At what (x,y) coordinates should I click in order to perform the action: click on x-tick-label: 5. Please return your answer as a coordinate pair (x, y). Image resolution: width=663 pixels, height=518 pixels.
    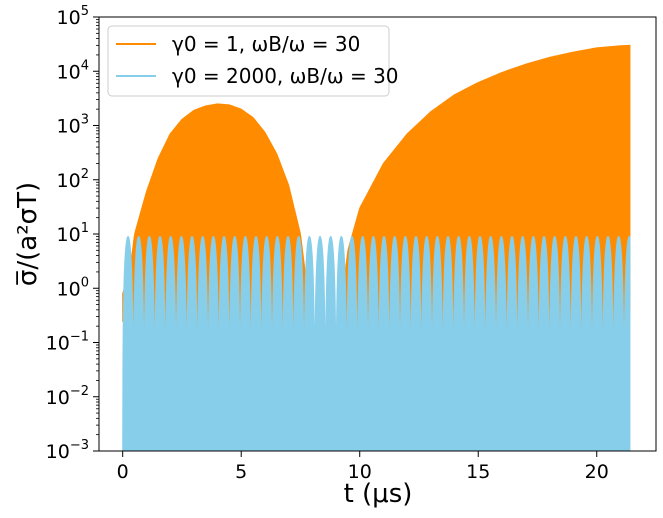
    Looking at the image, I should click on (241, 472).